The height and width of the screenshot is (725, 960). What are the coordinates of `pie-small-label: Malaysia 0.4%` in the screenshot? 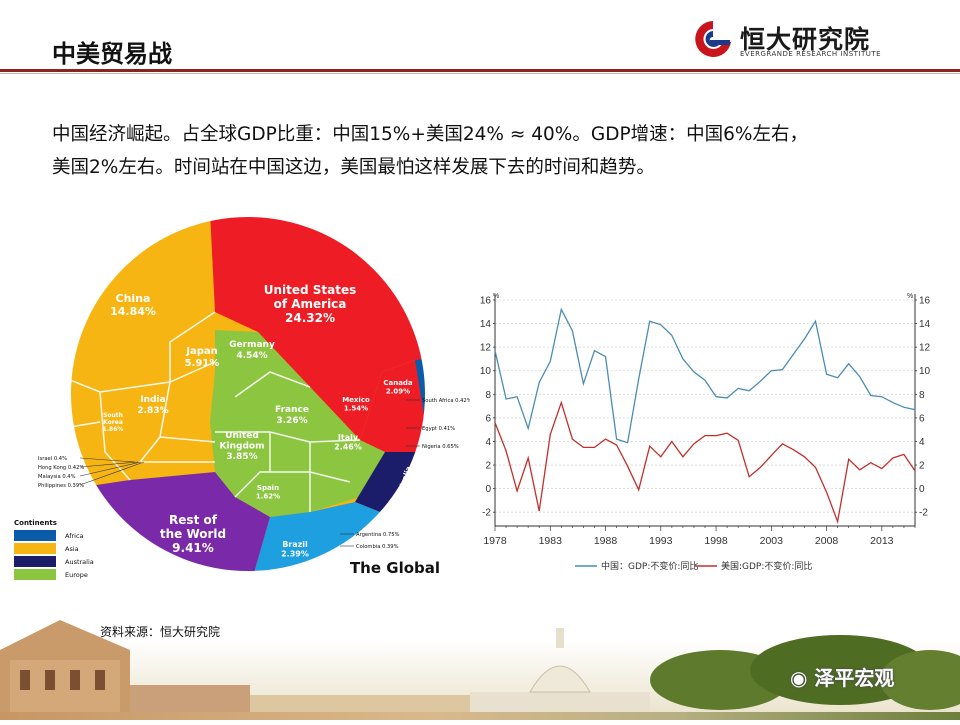 It's located at (57, 477).